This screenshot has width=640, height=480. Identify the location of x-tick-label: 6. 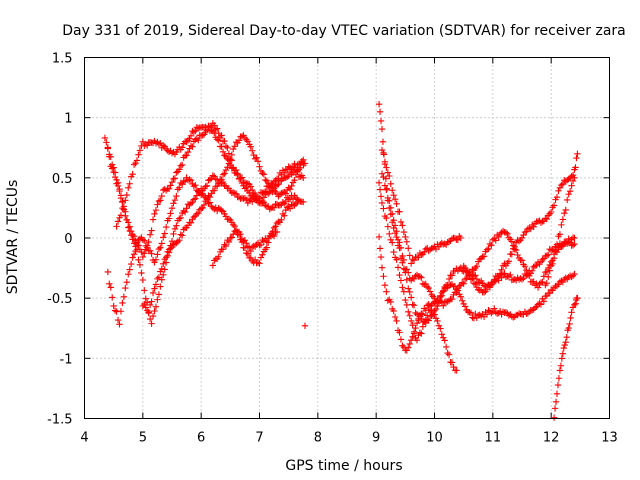
(201, 438).